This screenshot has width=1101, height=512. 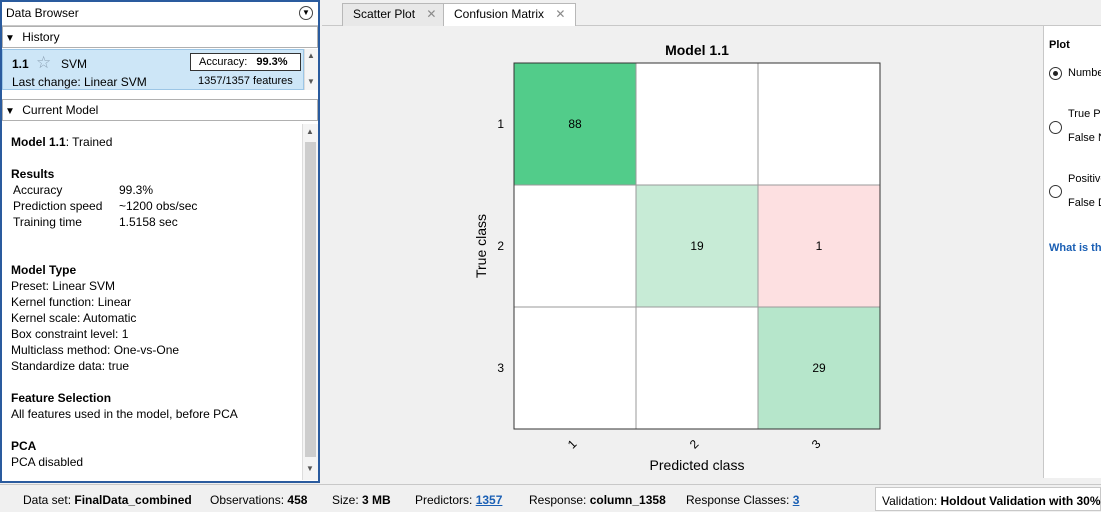 What do you see at coordinates (47, 222) in the screenshot?
I see `metric-label: Training time` at bounding box center [47, 222].